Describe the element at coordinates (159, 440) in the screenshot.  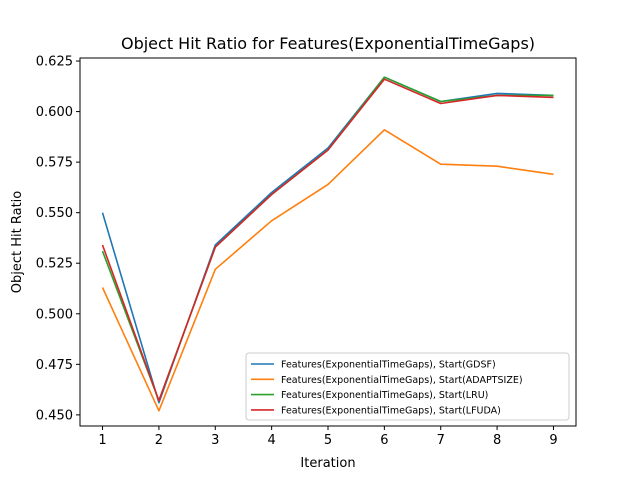
I see `x-tick-label: 2` at that location.